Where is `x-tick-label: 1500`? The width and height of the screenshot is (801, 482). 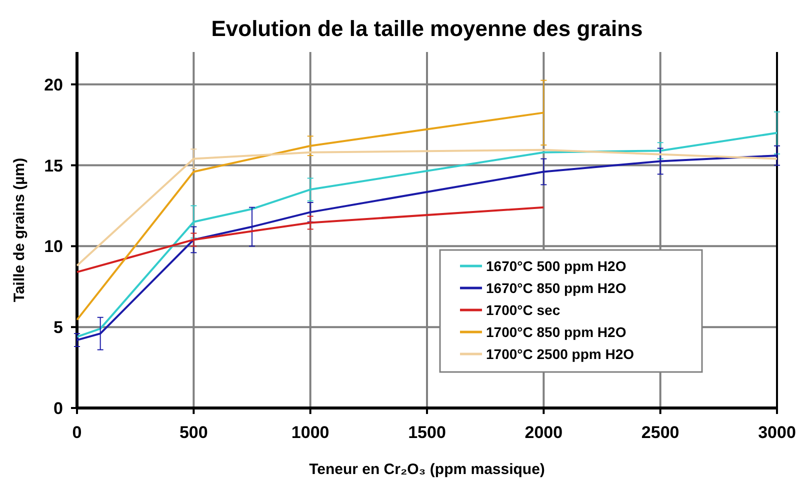
x-tick-label: 1500 is located at coordinates (427, 432).